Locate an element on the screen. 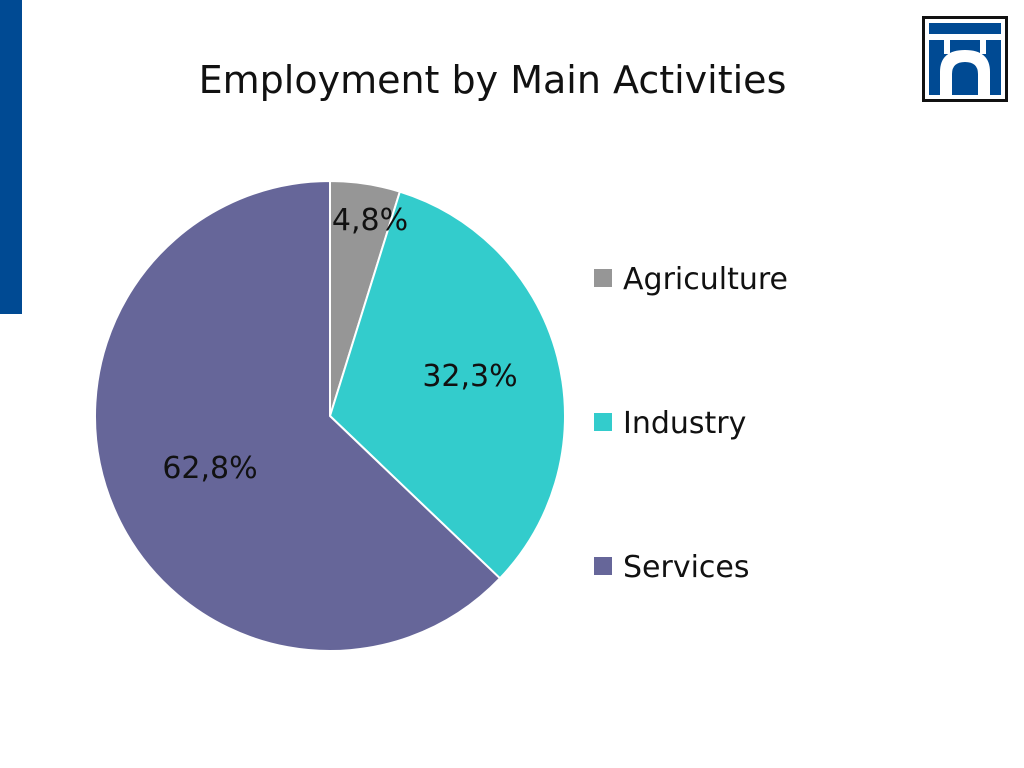 This screenshot has height=768, width=1024. data-label-services: 62,8% is located at coordinates (209, 468).